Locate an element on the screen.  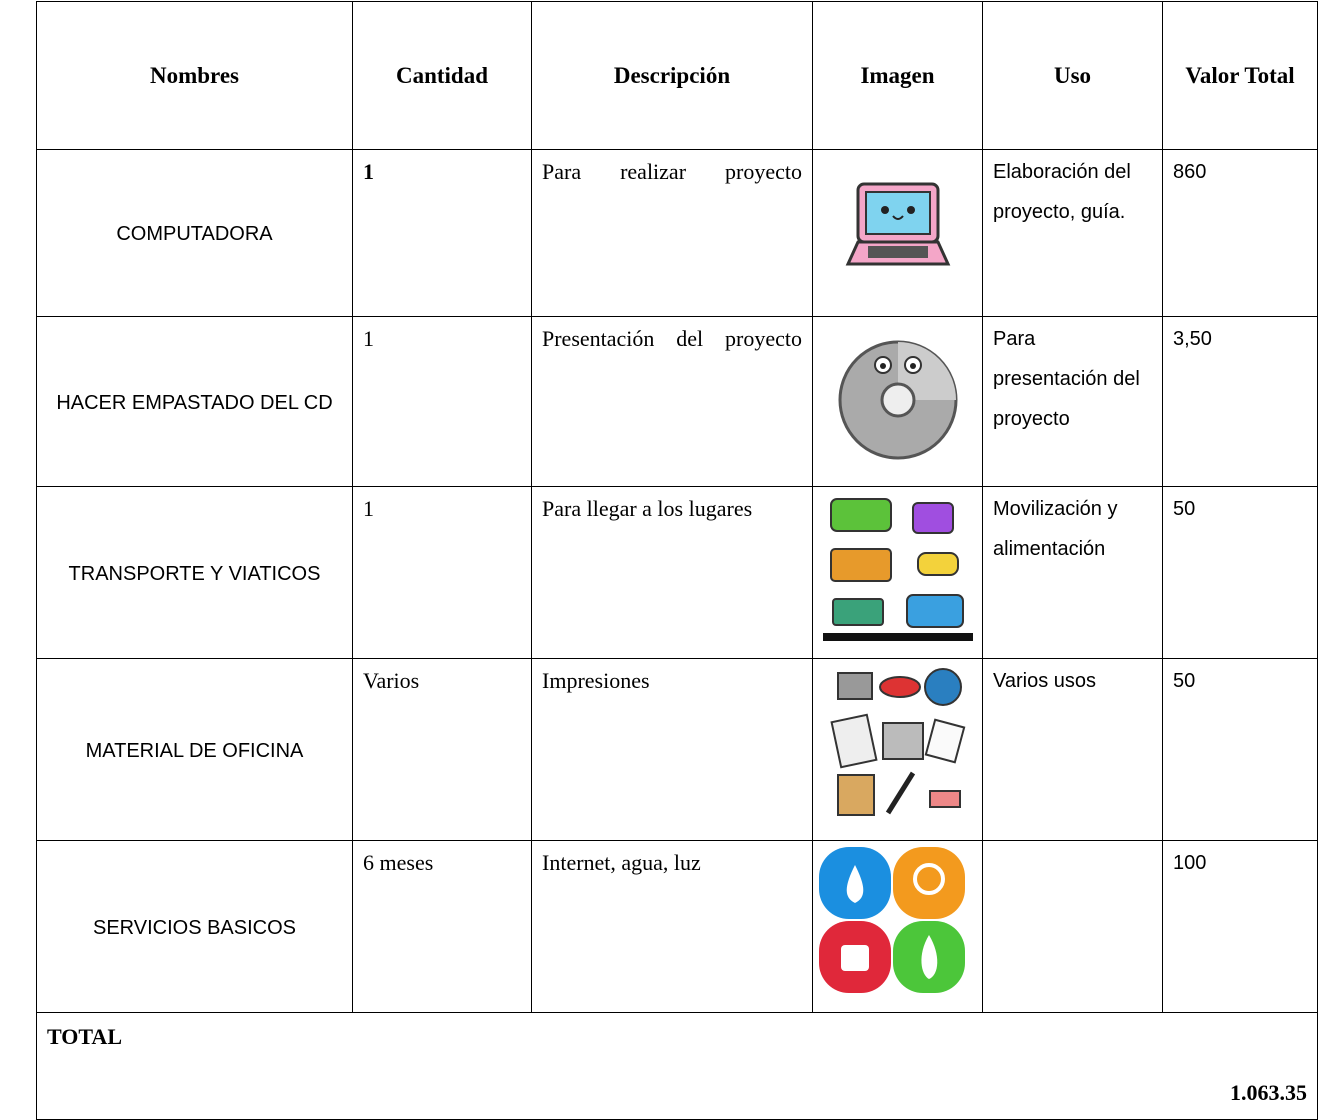
header-cell: Nombres is located at coordinates (194, 75).